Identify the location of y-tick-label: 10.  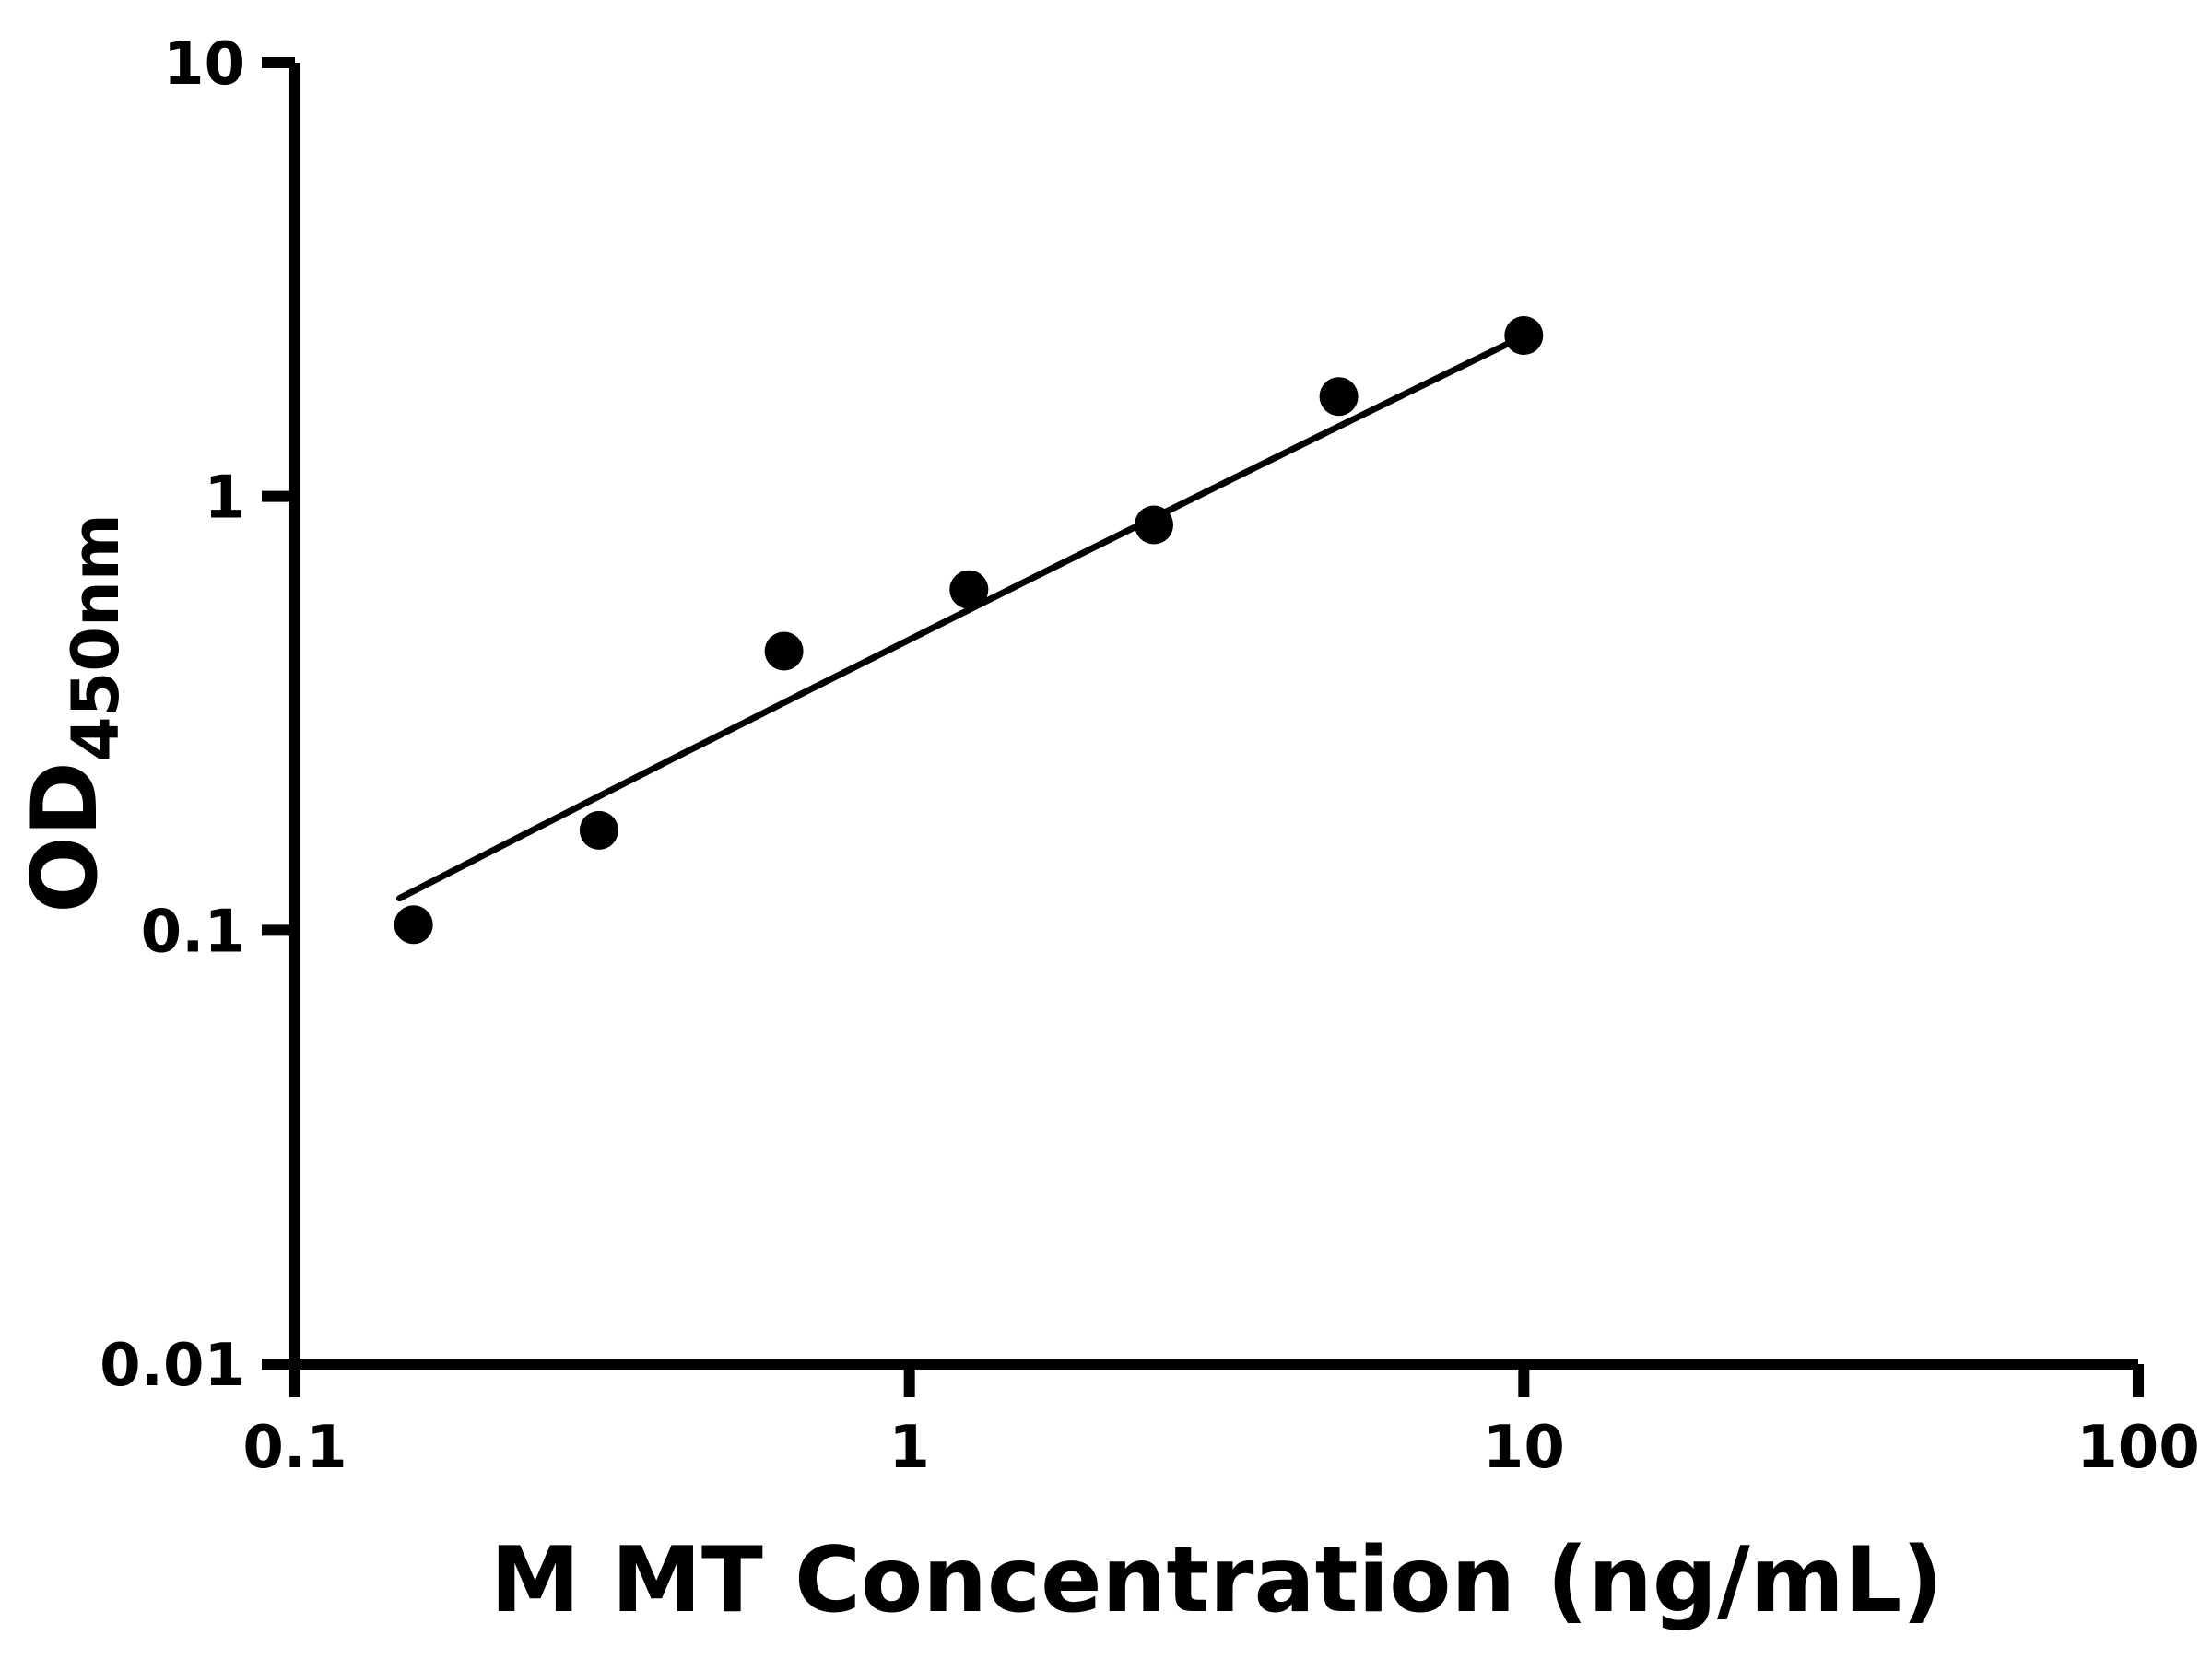
(204, 64).